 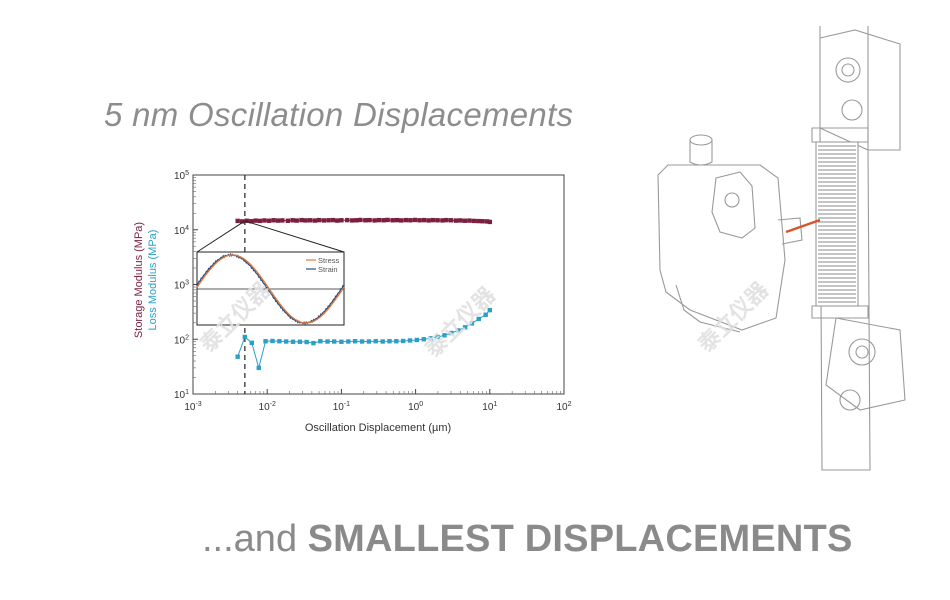 I want to click on footer-prefix: ...and, so click(x=255, y=539).